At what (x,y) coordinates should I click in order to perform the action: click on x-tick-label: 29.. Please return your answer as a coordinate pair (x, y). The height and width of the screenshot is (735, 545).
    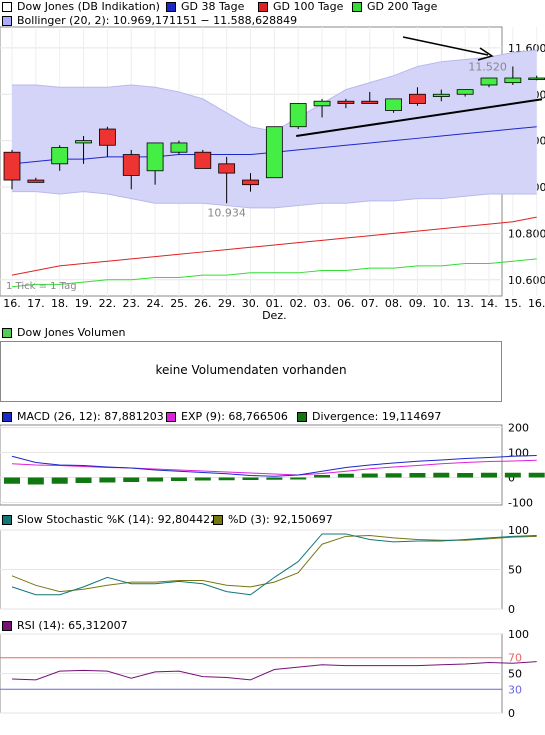
    Looking at the image, I should click on (227, 303).